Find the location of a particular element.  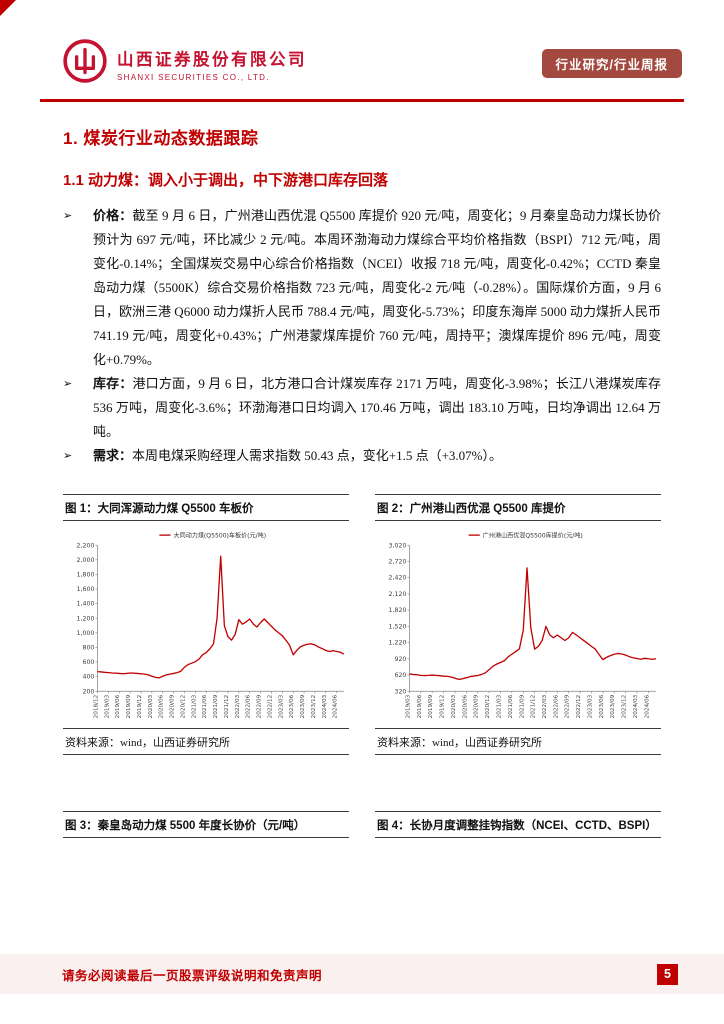

svg-text: 620 is located at coordinates (400, 675).